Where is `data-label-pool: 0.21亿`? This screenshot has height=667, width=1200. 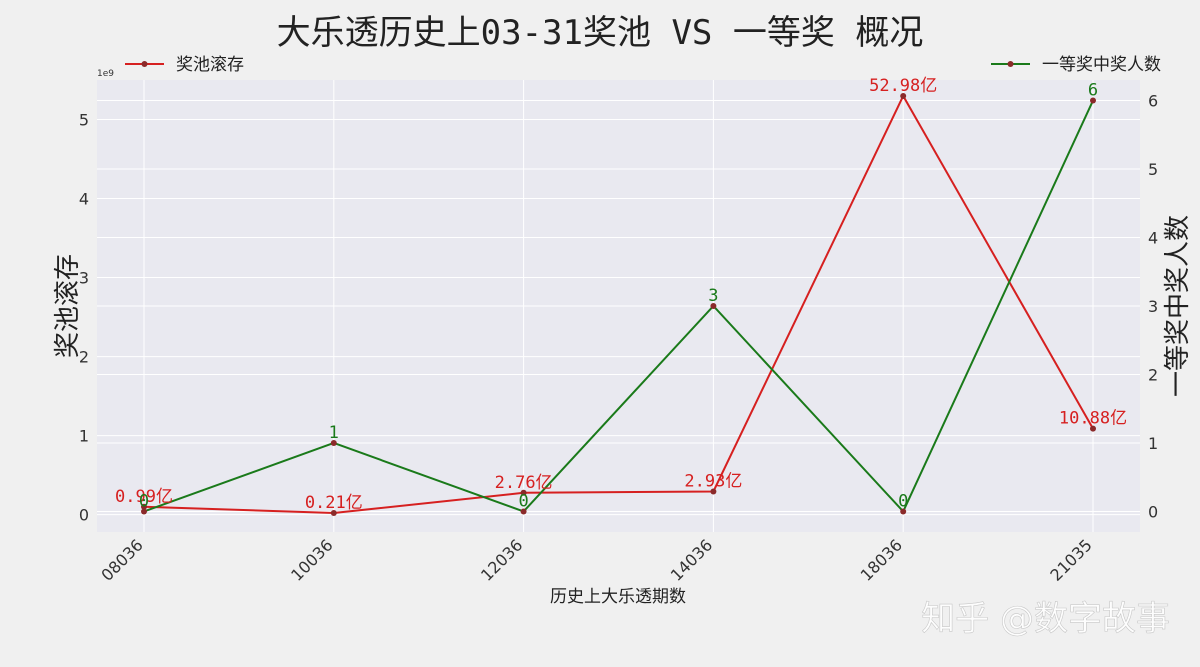
data-label-pool: 0.21亿 is located at coordinates (334, 503).